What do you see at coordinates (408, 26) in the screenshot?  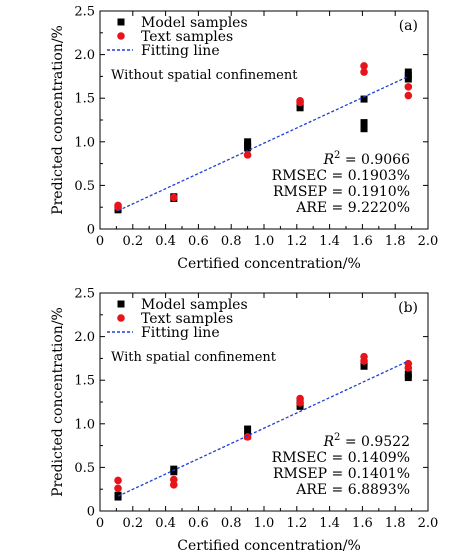 I see `panel-label: (a)` at bounding box center [408, 26].